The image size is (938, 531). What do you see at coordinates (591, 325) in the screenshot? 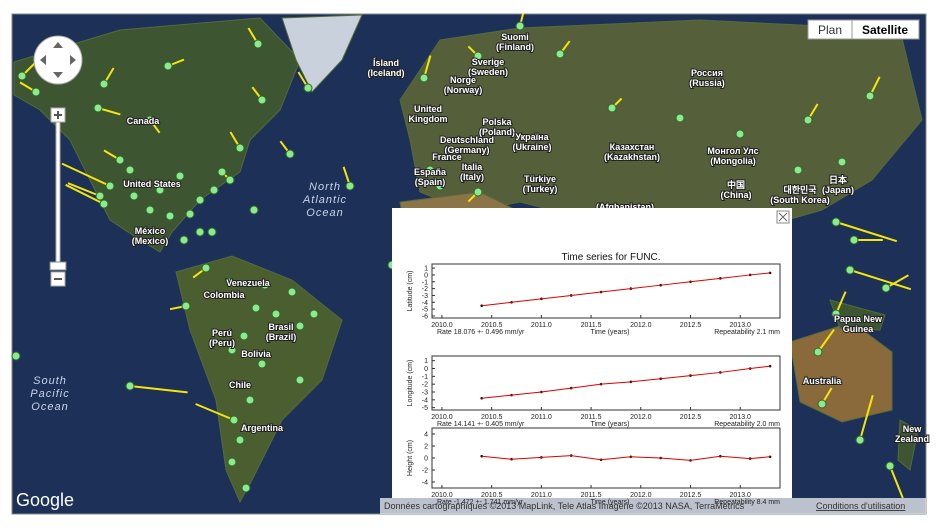
I see `x-tick-label: 2011.5` at bounding box center [591, 325].